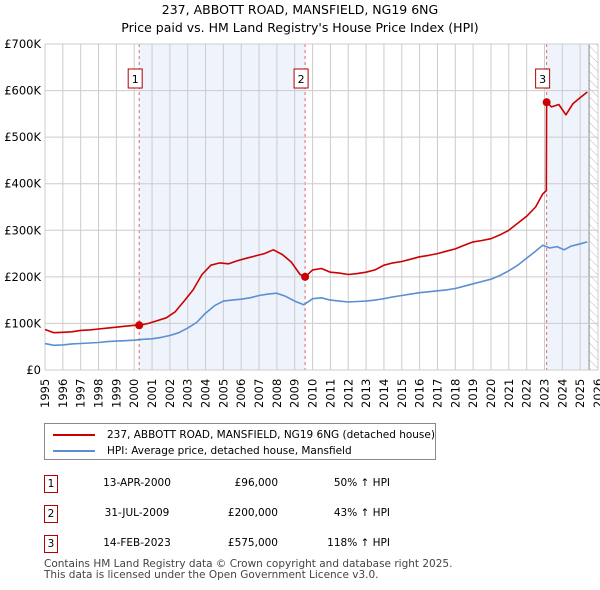 Image resolution: width=600 pixels, height=590 pixels. Describe the element at coordinates (45, 393) in the screenshot. I see `x-tick-label: 1995` at that location.